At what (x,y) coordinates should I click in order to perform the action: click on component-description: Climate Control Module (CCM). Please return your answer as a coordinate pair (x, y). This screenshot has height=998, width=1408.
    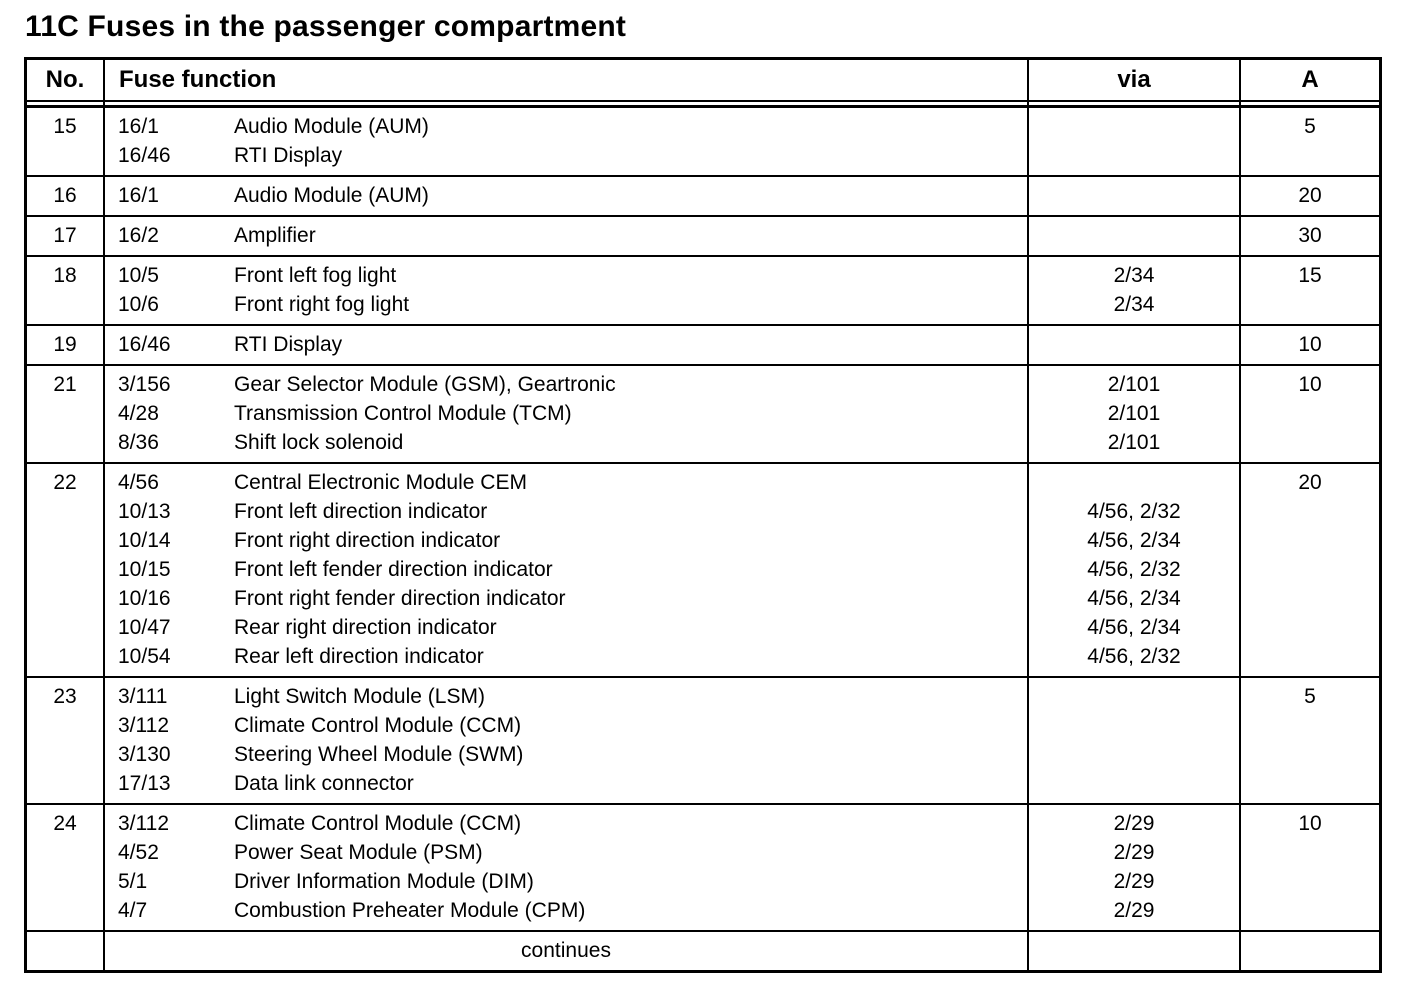
    Looking at the image, I should click on (378, 823).